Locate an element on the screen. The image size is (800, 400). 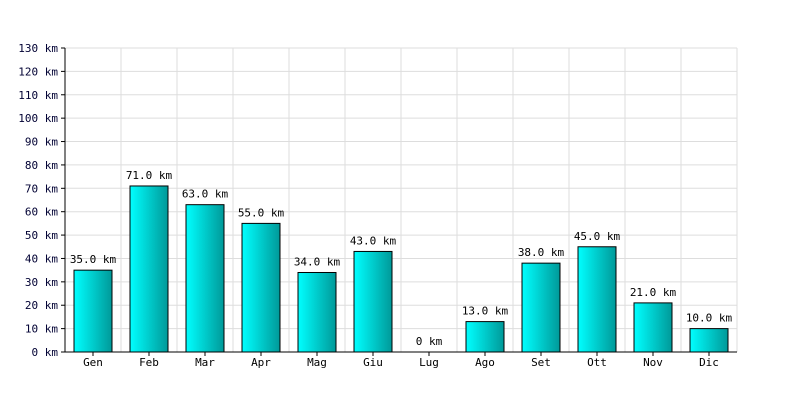
bar-value-label: 63.0 km is located at coordinates (205, 194).